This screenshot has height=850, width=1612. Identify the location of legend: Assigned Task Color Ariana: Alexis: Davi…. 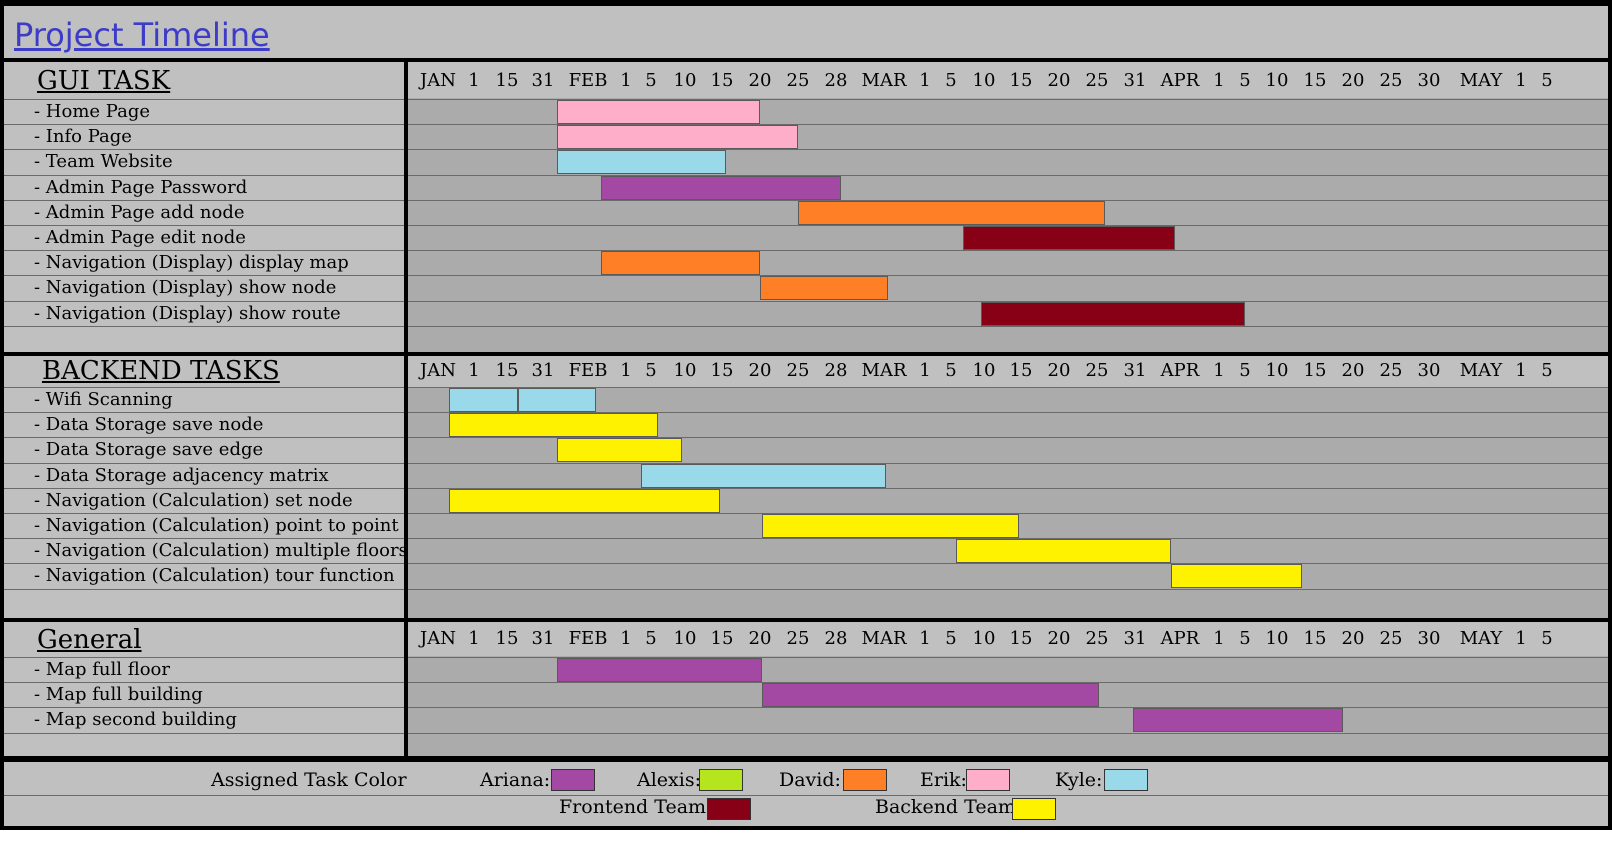
(806, 794).